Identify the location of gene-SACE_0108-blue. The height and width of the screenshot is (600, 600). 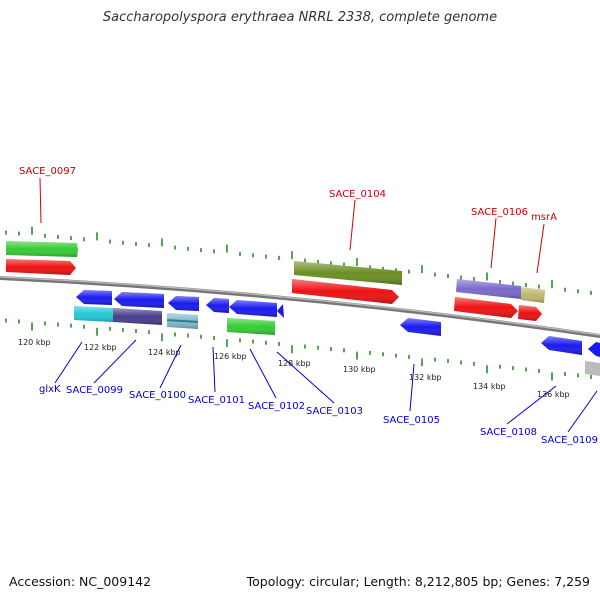
(561, 345).